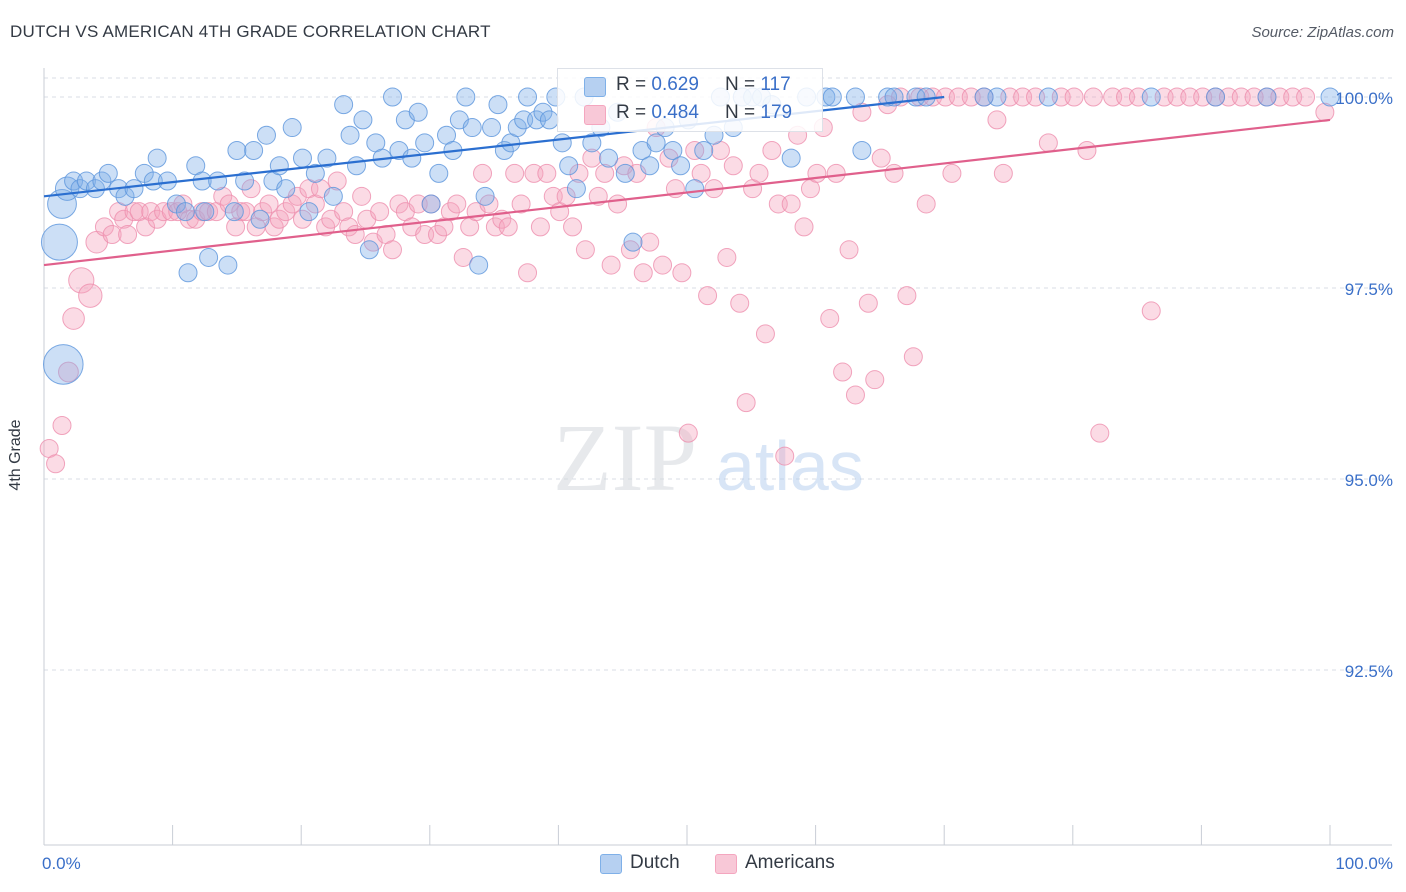 This screenshot has width=1406, height=892. What do you see at coordinates (655, 862) in the screenshot?
I see `legend-label-dutch: Dutch` at bounding box center [655, 862].